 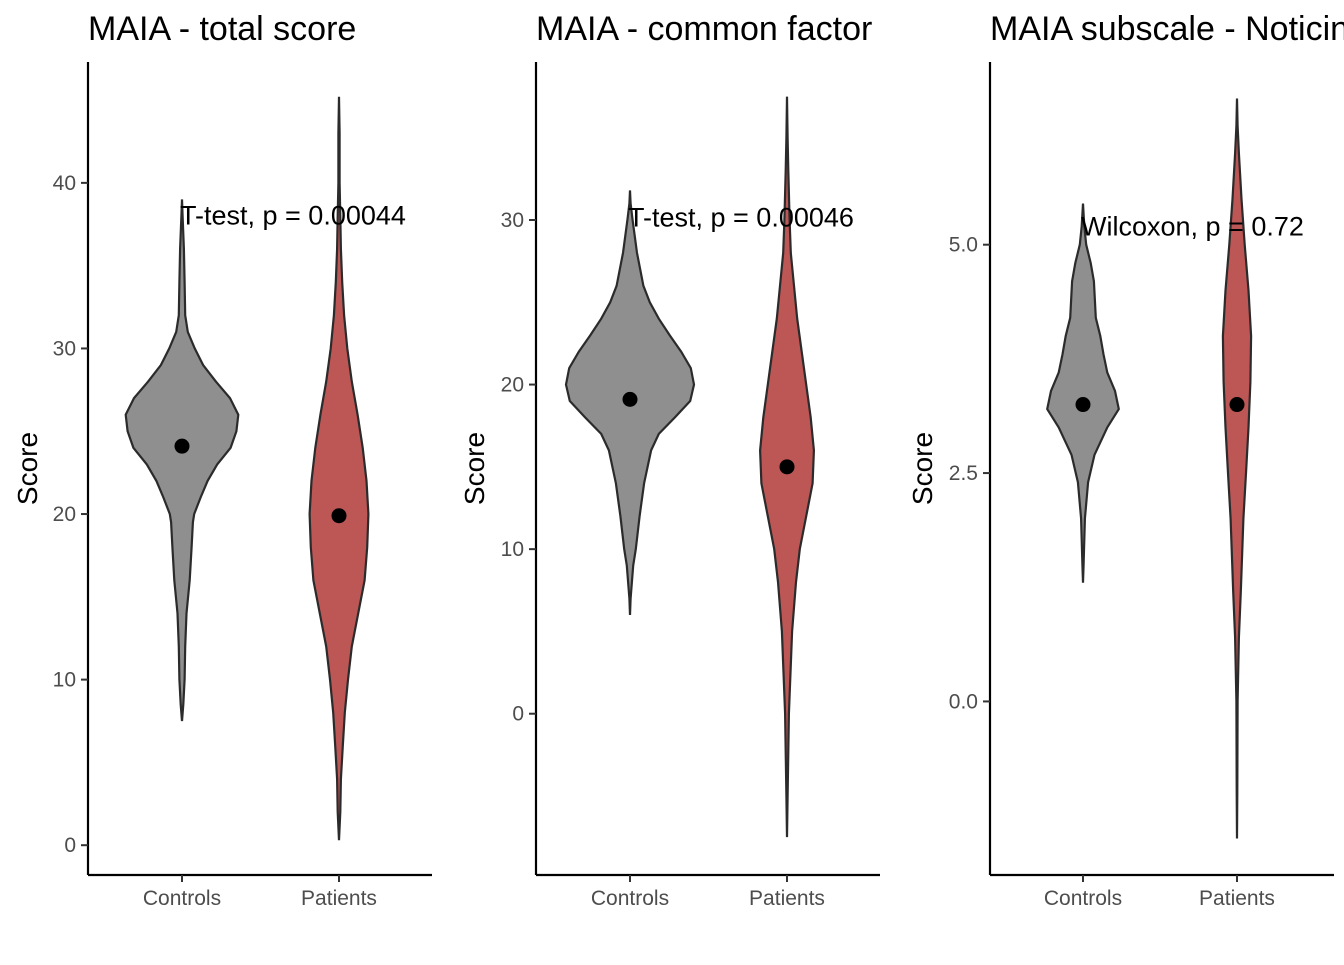 I want to click on y-tick-label: 40, so click(x=64, y=183).